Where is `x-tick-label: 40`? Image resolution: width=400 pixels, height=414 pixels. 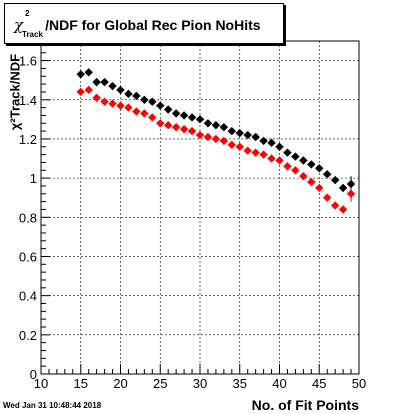 x-tick-label: 40 is located at coordinates (279, 383).